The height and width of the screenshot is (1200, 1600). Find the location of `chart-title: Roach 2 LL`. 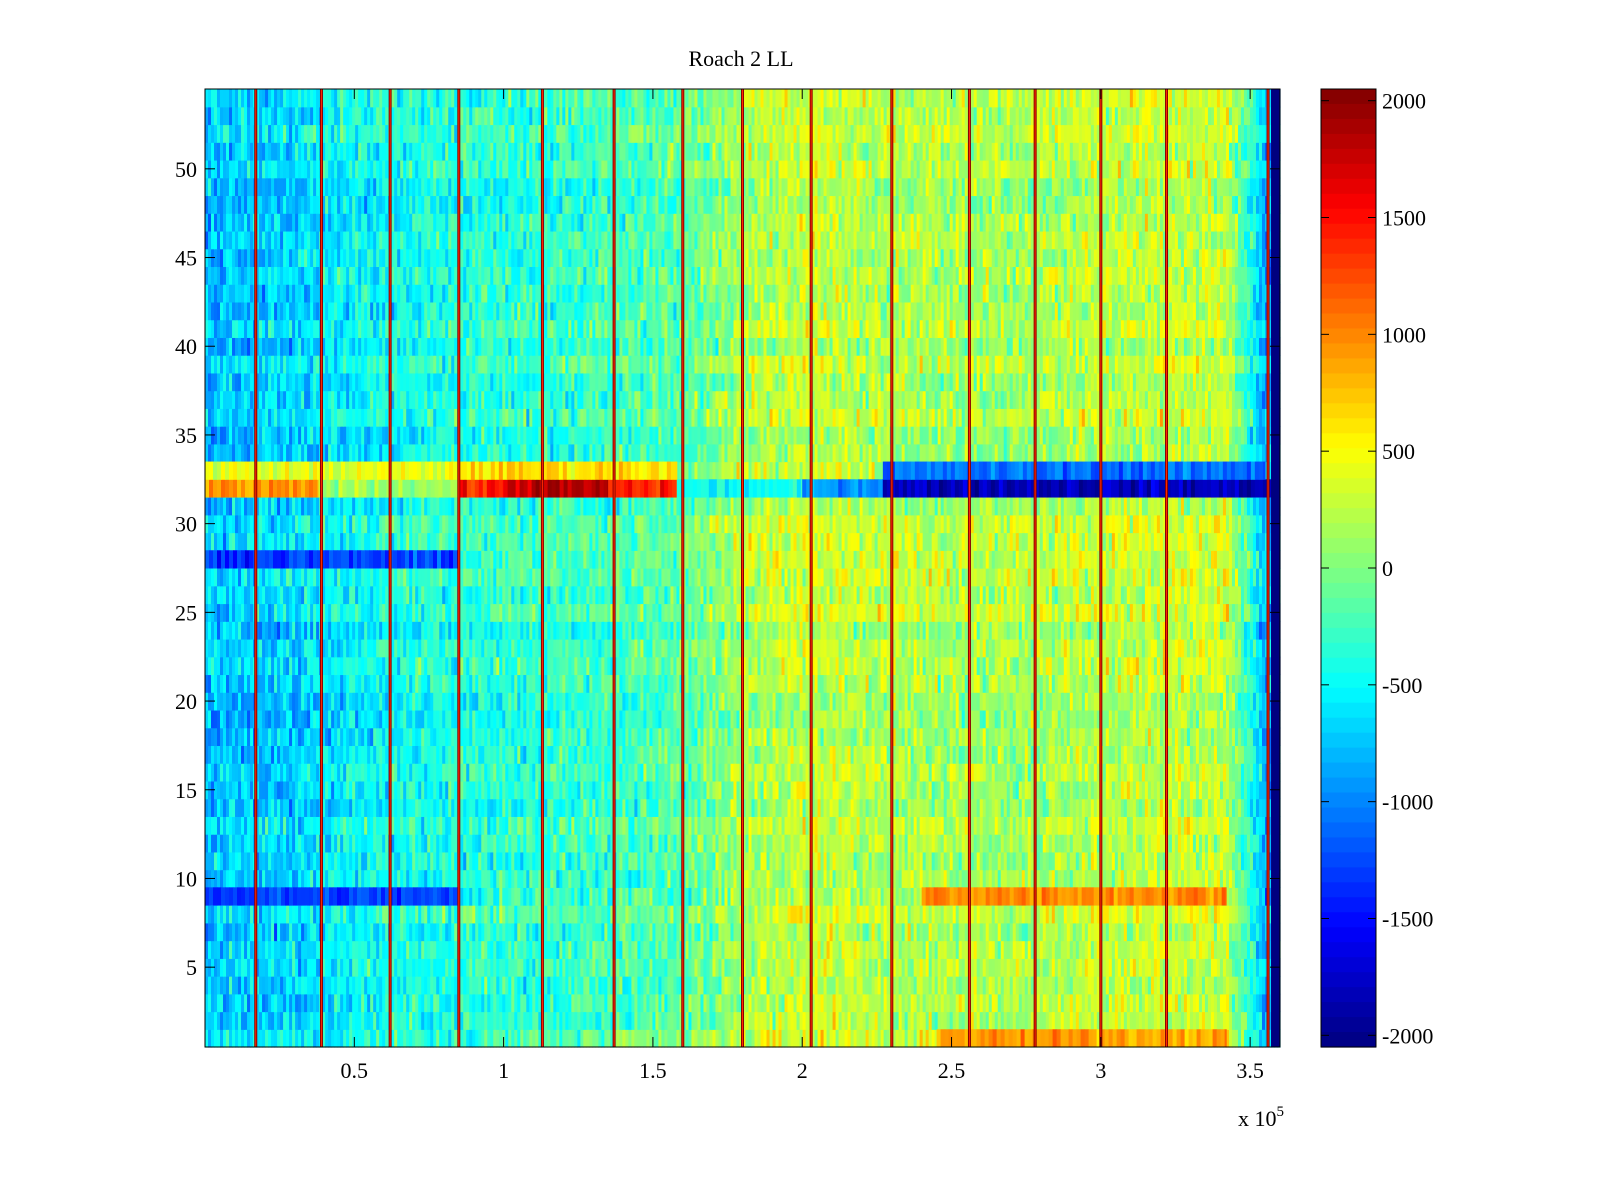

chart-title: Roach 2 LL is located at coordinates (740, 58).